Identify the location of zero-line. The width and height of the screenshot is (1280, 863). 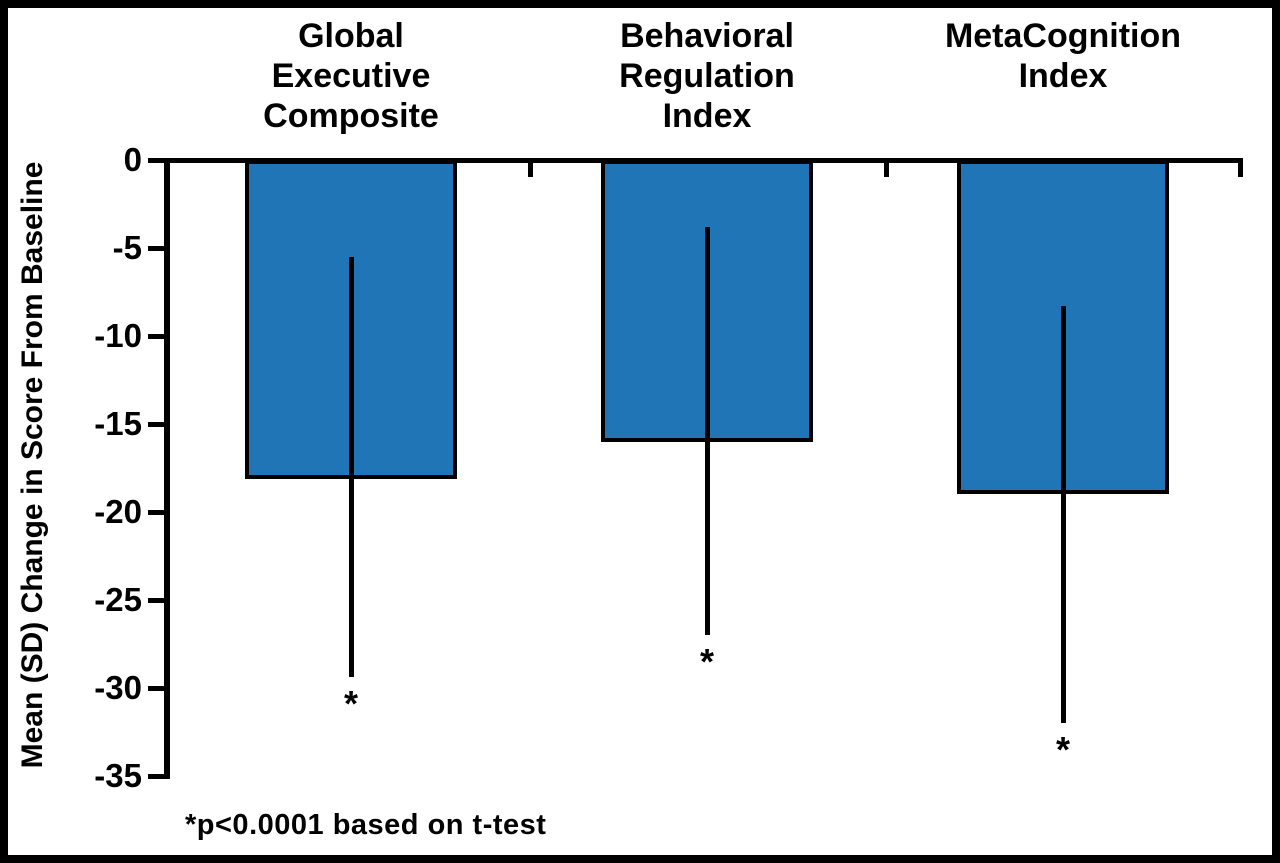
(703, 160).